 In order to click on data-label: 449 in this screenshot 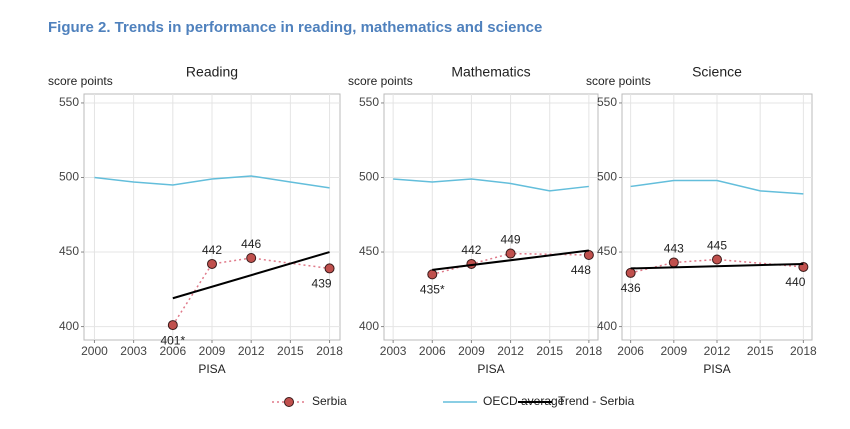, I will do `click(511, 240)`.